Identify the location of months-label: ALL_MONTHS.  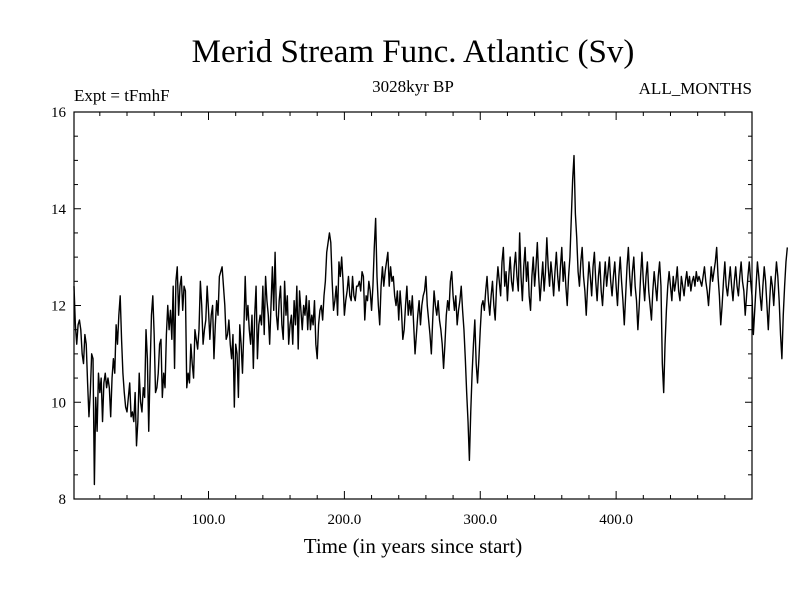
(695, 88).